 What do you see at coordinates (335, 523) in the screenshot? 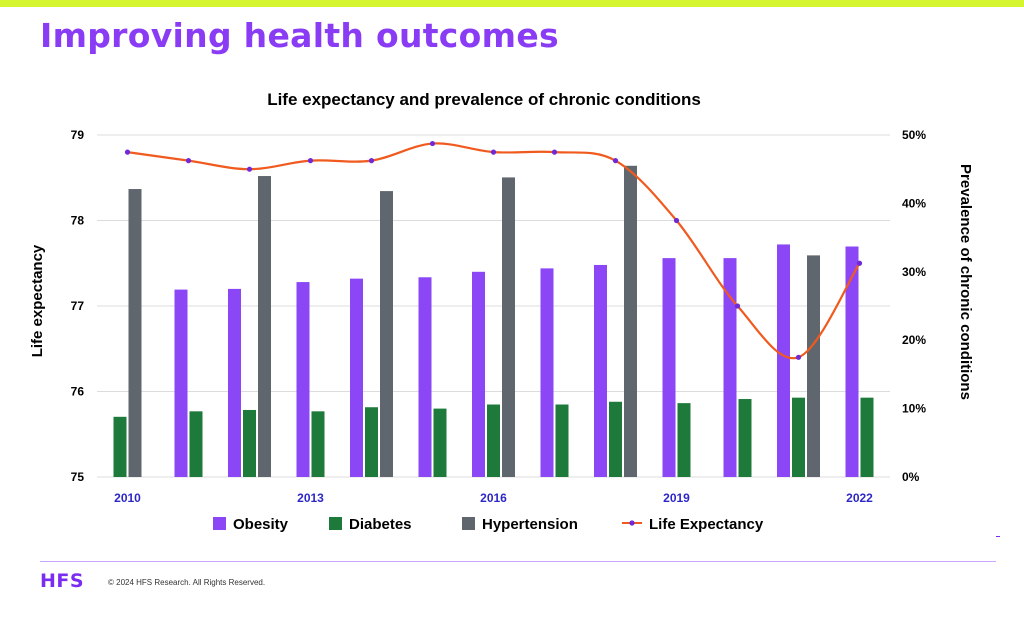
I see `diabetes-legend-swatch` at bounding box center [335, 523].